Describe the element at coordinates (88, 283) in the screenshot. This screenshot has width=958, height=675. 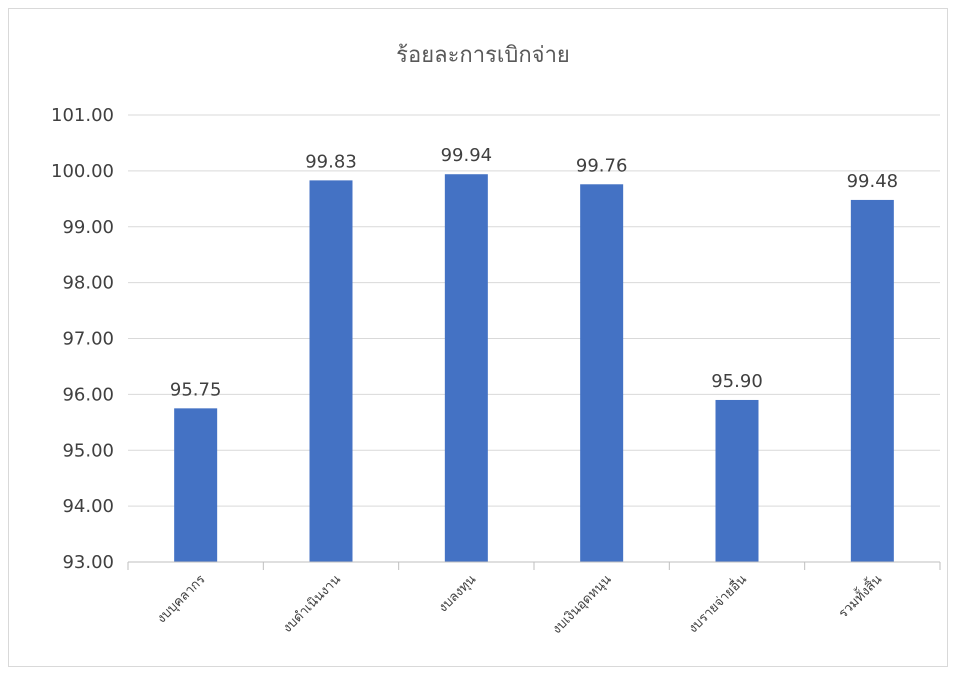
I see `y-tick-label: 98.00` at that location.